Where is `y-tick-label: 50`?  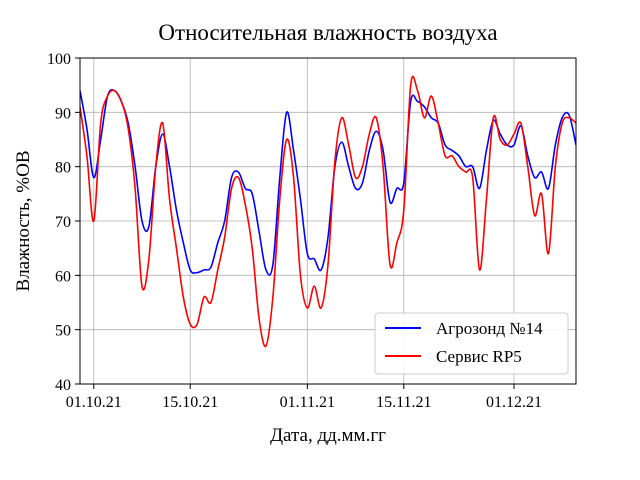
y-tick-label: 50 is located at coordinates (63, 331).